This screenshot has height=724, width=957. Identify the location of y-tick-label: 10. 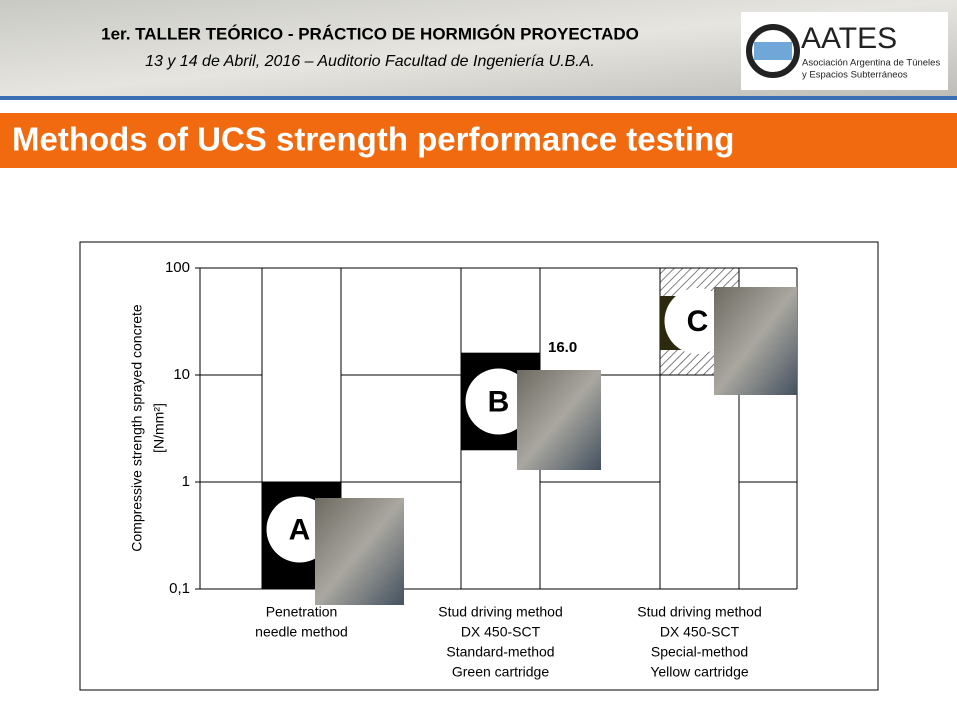
(181, 374).